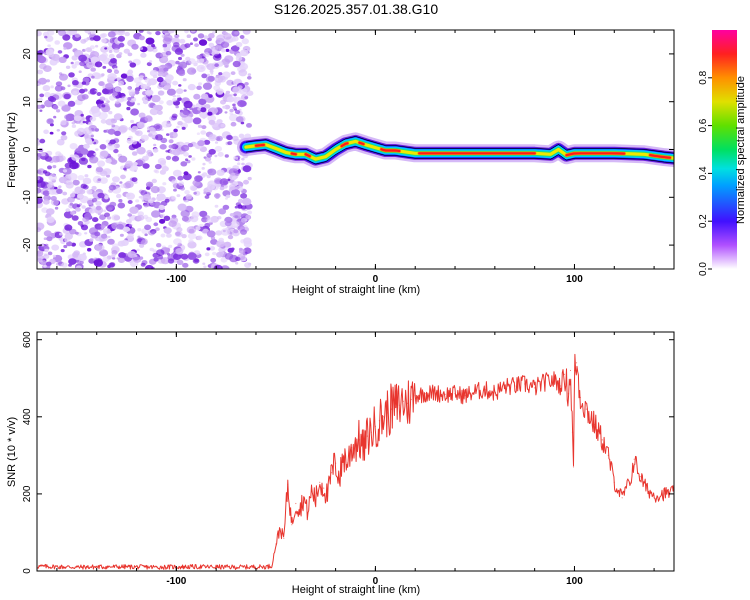  I want to click on y-tick-label: 400, so click(27, 416).